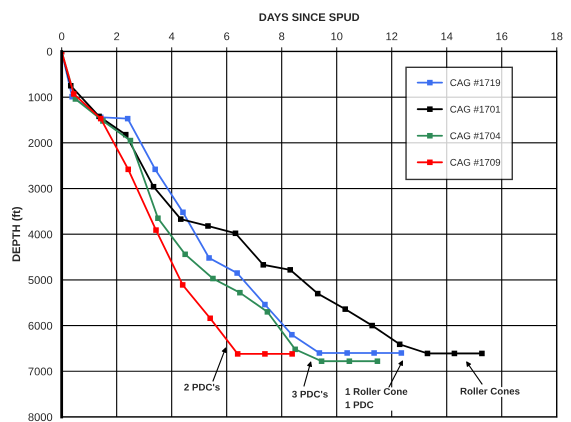 The height and width of the screenshot is (422, 571). What do you see at coordinates (475, 162) in the screenshot?
I see `legend-label: CAG #1709` at bounding box center [475, 162].